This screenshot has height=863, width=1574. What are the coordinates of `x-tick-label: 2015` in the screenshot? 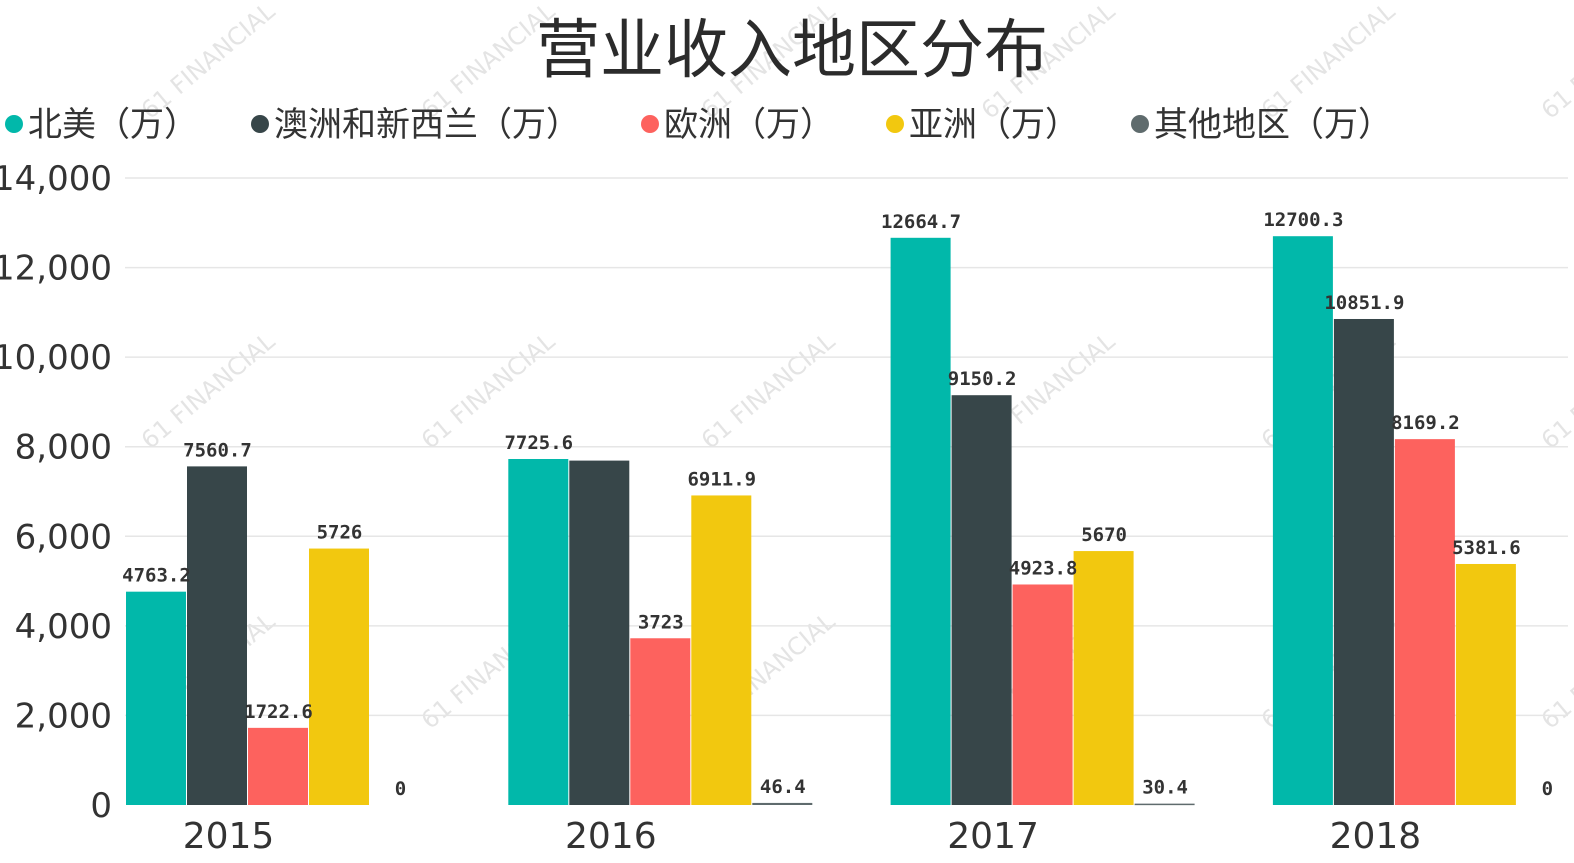 It's located at (229, 836).